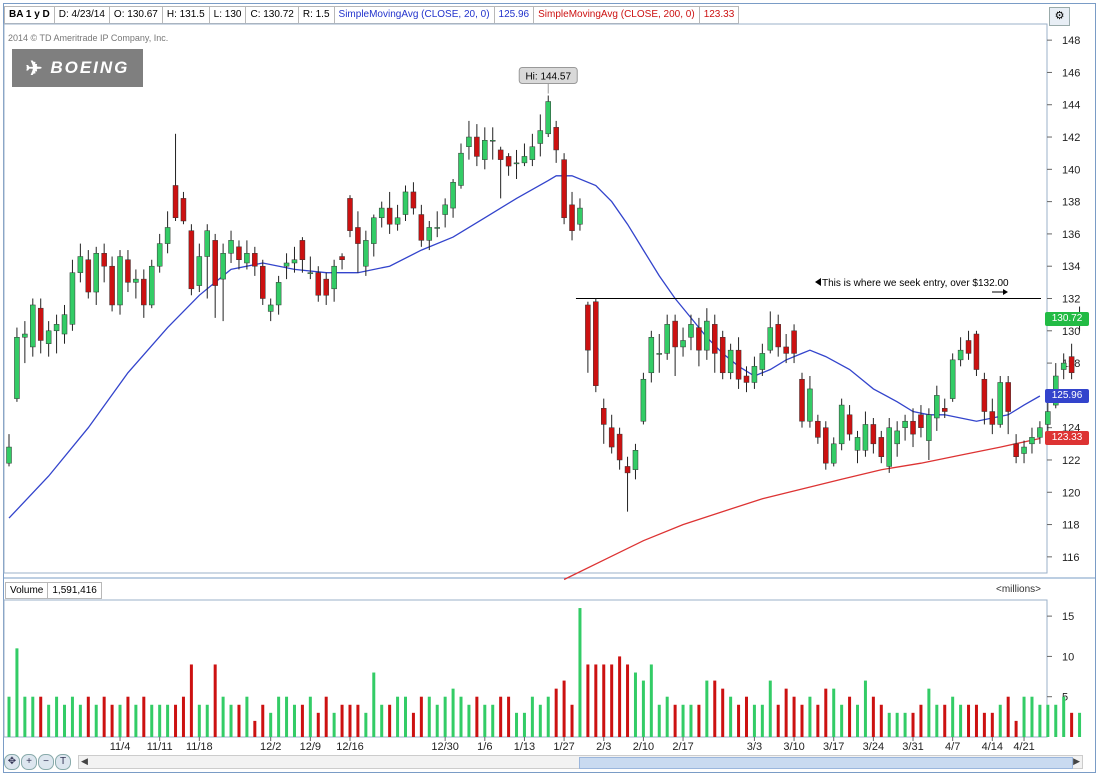 The width and height of the screenshot is (1100, 776). I want to click on scroll-left-icon: ◀, so click(84, 761).